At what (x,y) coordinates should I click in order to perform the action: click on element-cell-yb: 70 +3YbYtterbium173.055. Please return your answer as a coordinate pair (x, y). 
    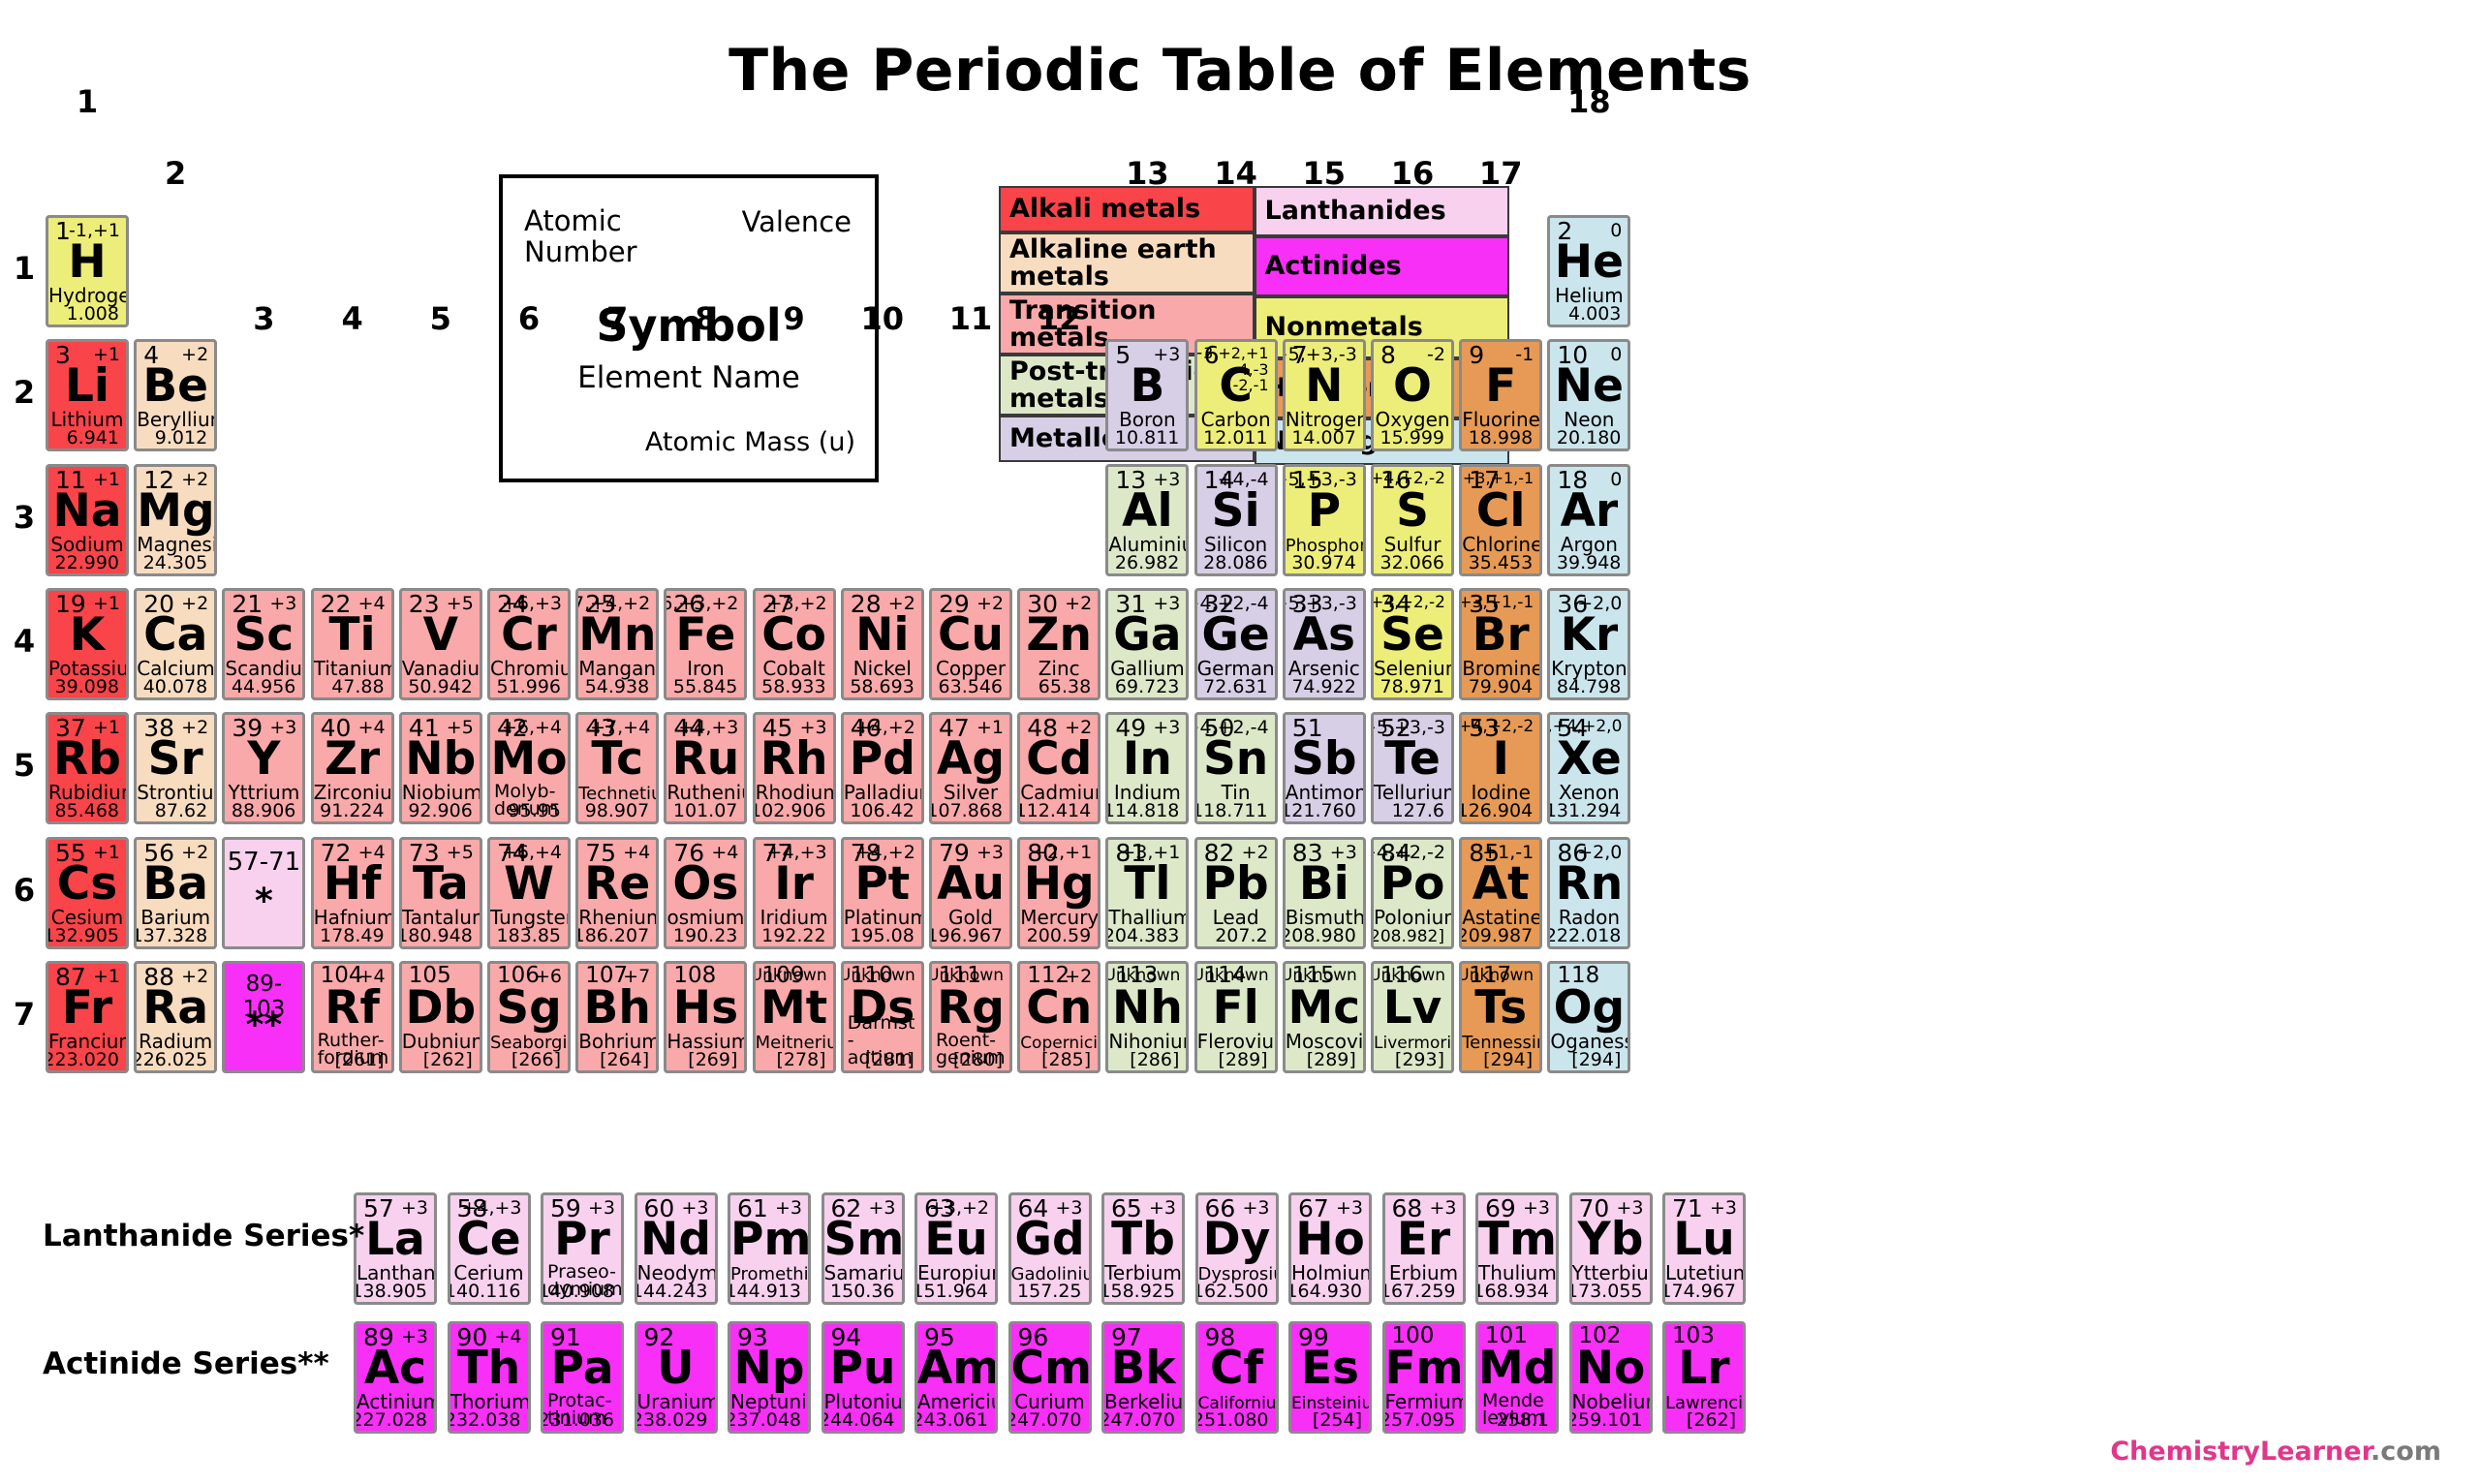
    Looking at the image, I should click on (1610, 1248).